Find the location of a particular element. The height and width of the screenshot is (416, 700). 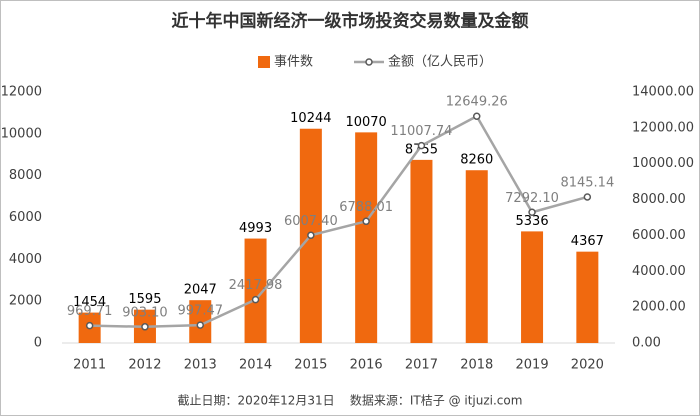

bar-value-label: 4367 is located at coordinates (587, 241).